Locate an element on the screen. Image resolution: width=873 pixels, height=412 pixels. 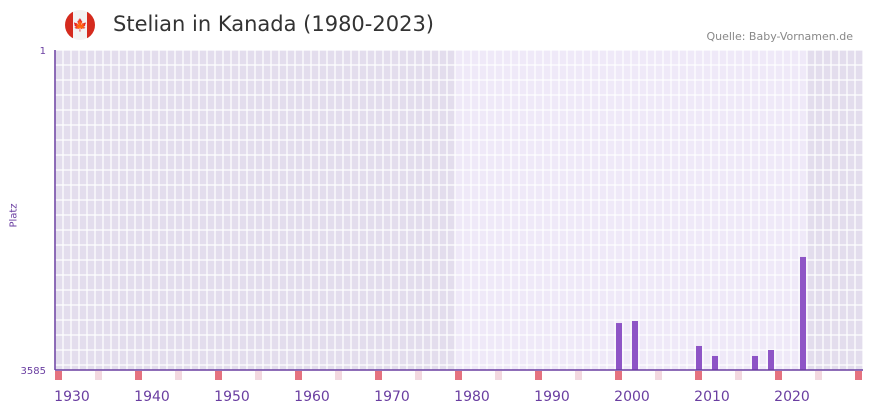
y-tick-label: 1 is located at coordinates (43, 51).